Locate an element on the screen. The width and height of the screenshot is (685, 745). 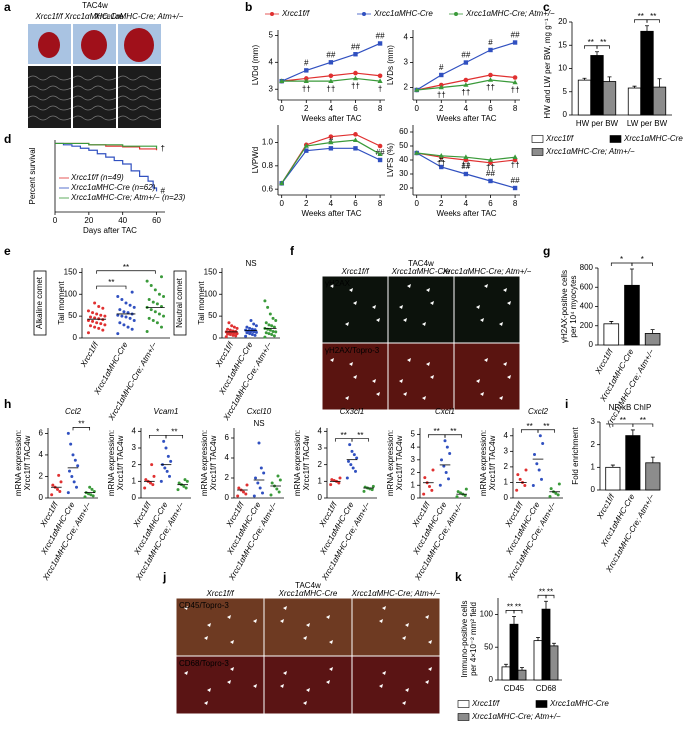
y-axis-label: LVFS (%) is located at coordinates (390, 160).